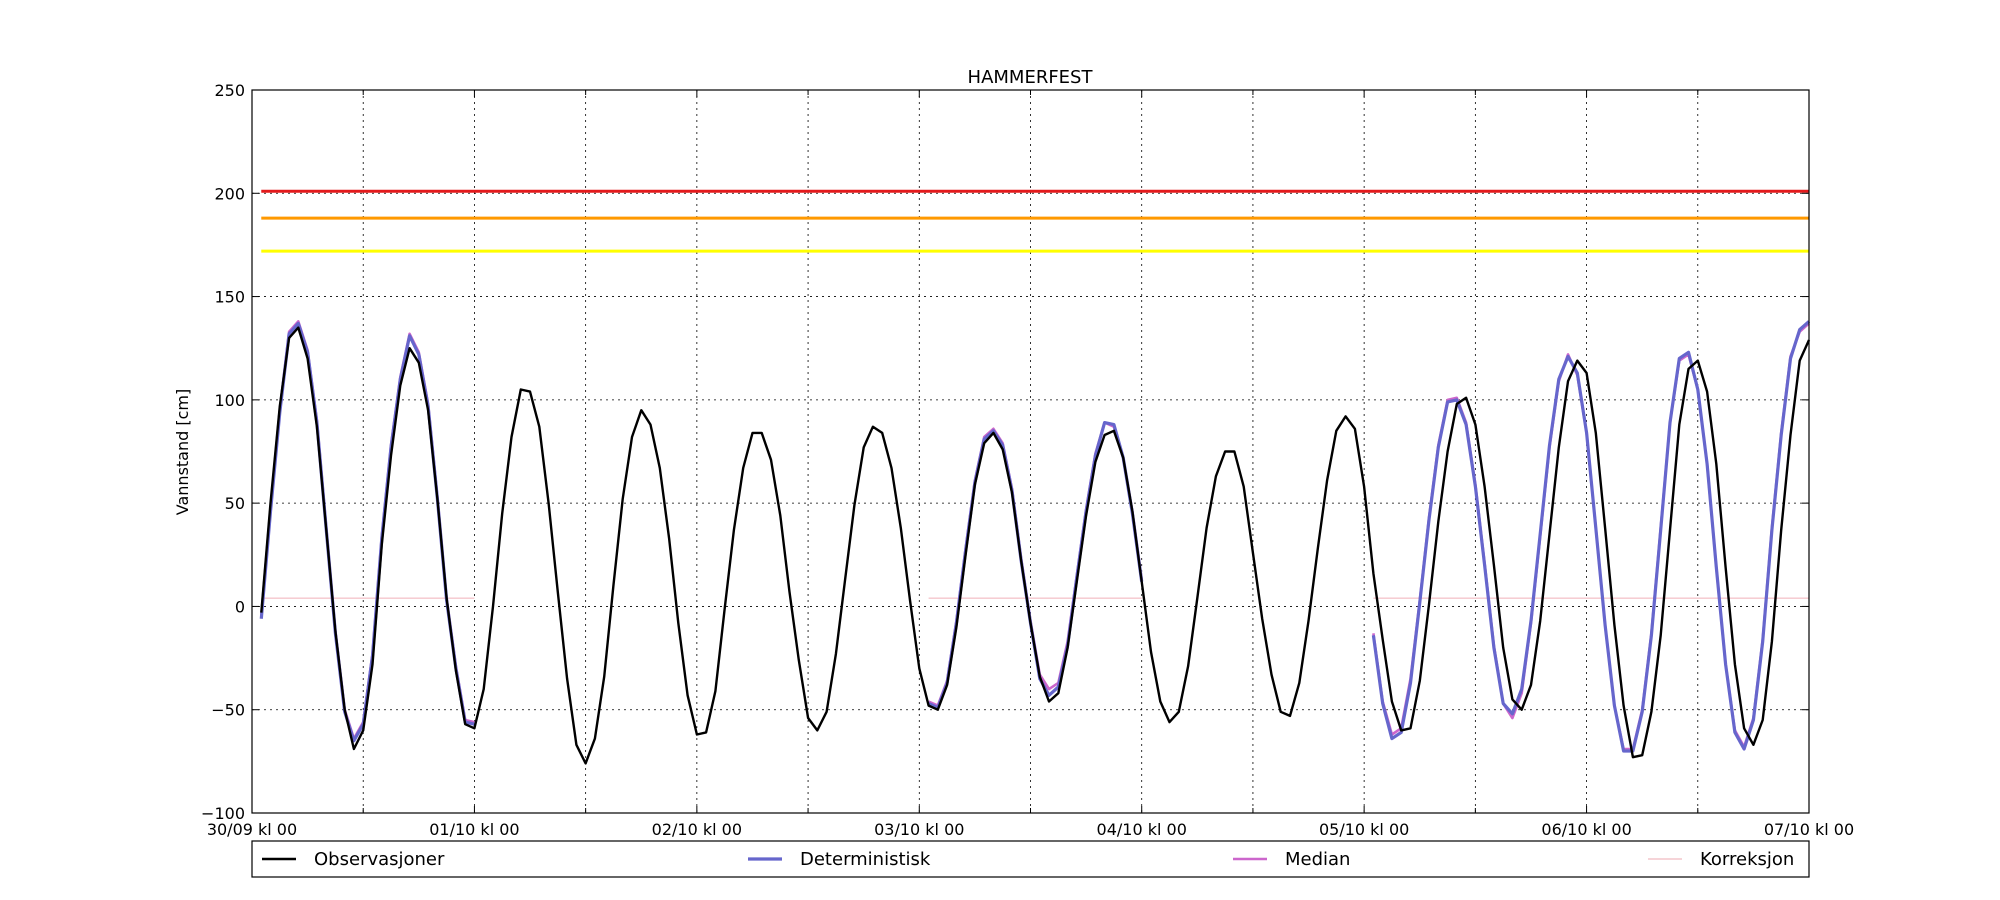 This screenshot has height=900, width=2000. I want to click on legend-label: Median, so click(1317, 859).